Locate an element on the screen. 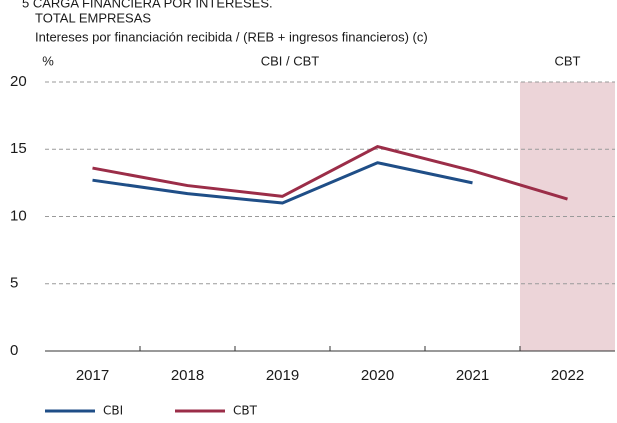 The image size is (617, 423). x-tick-label: 2021 is located at coordinates (472, 375).